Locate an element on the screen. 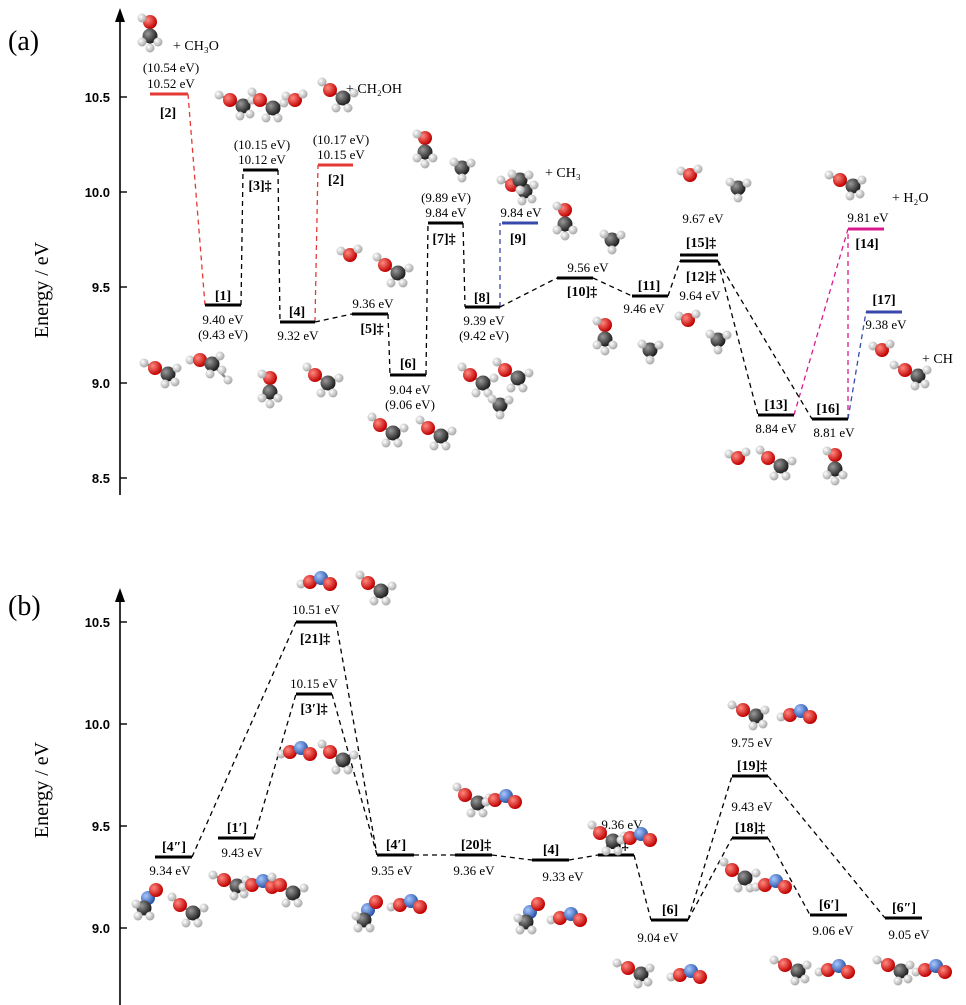  tick-label: 10.5 is located at coordinates (97, 97).